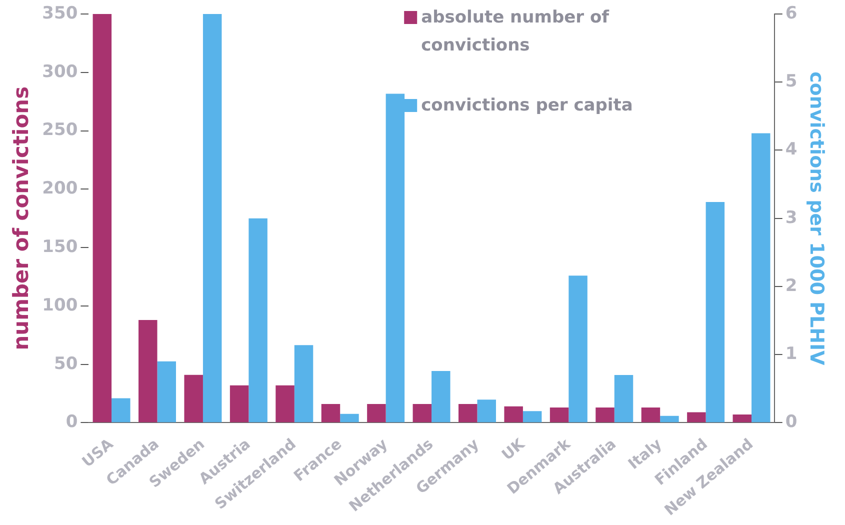  I want to click on y-tick-label: 0, so click(72, 422).